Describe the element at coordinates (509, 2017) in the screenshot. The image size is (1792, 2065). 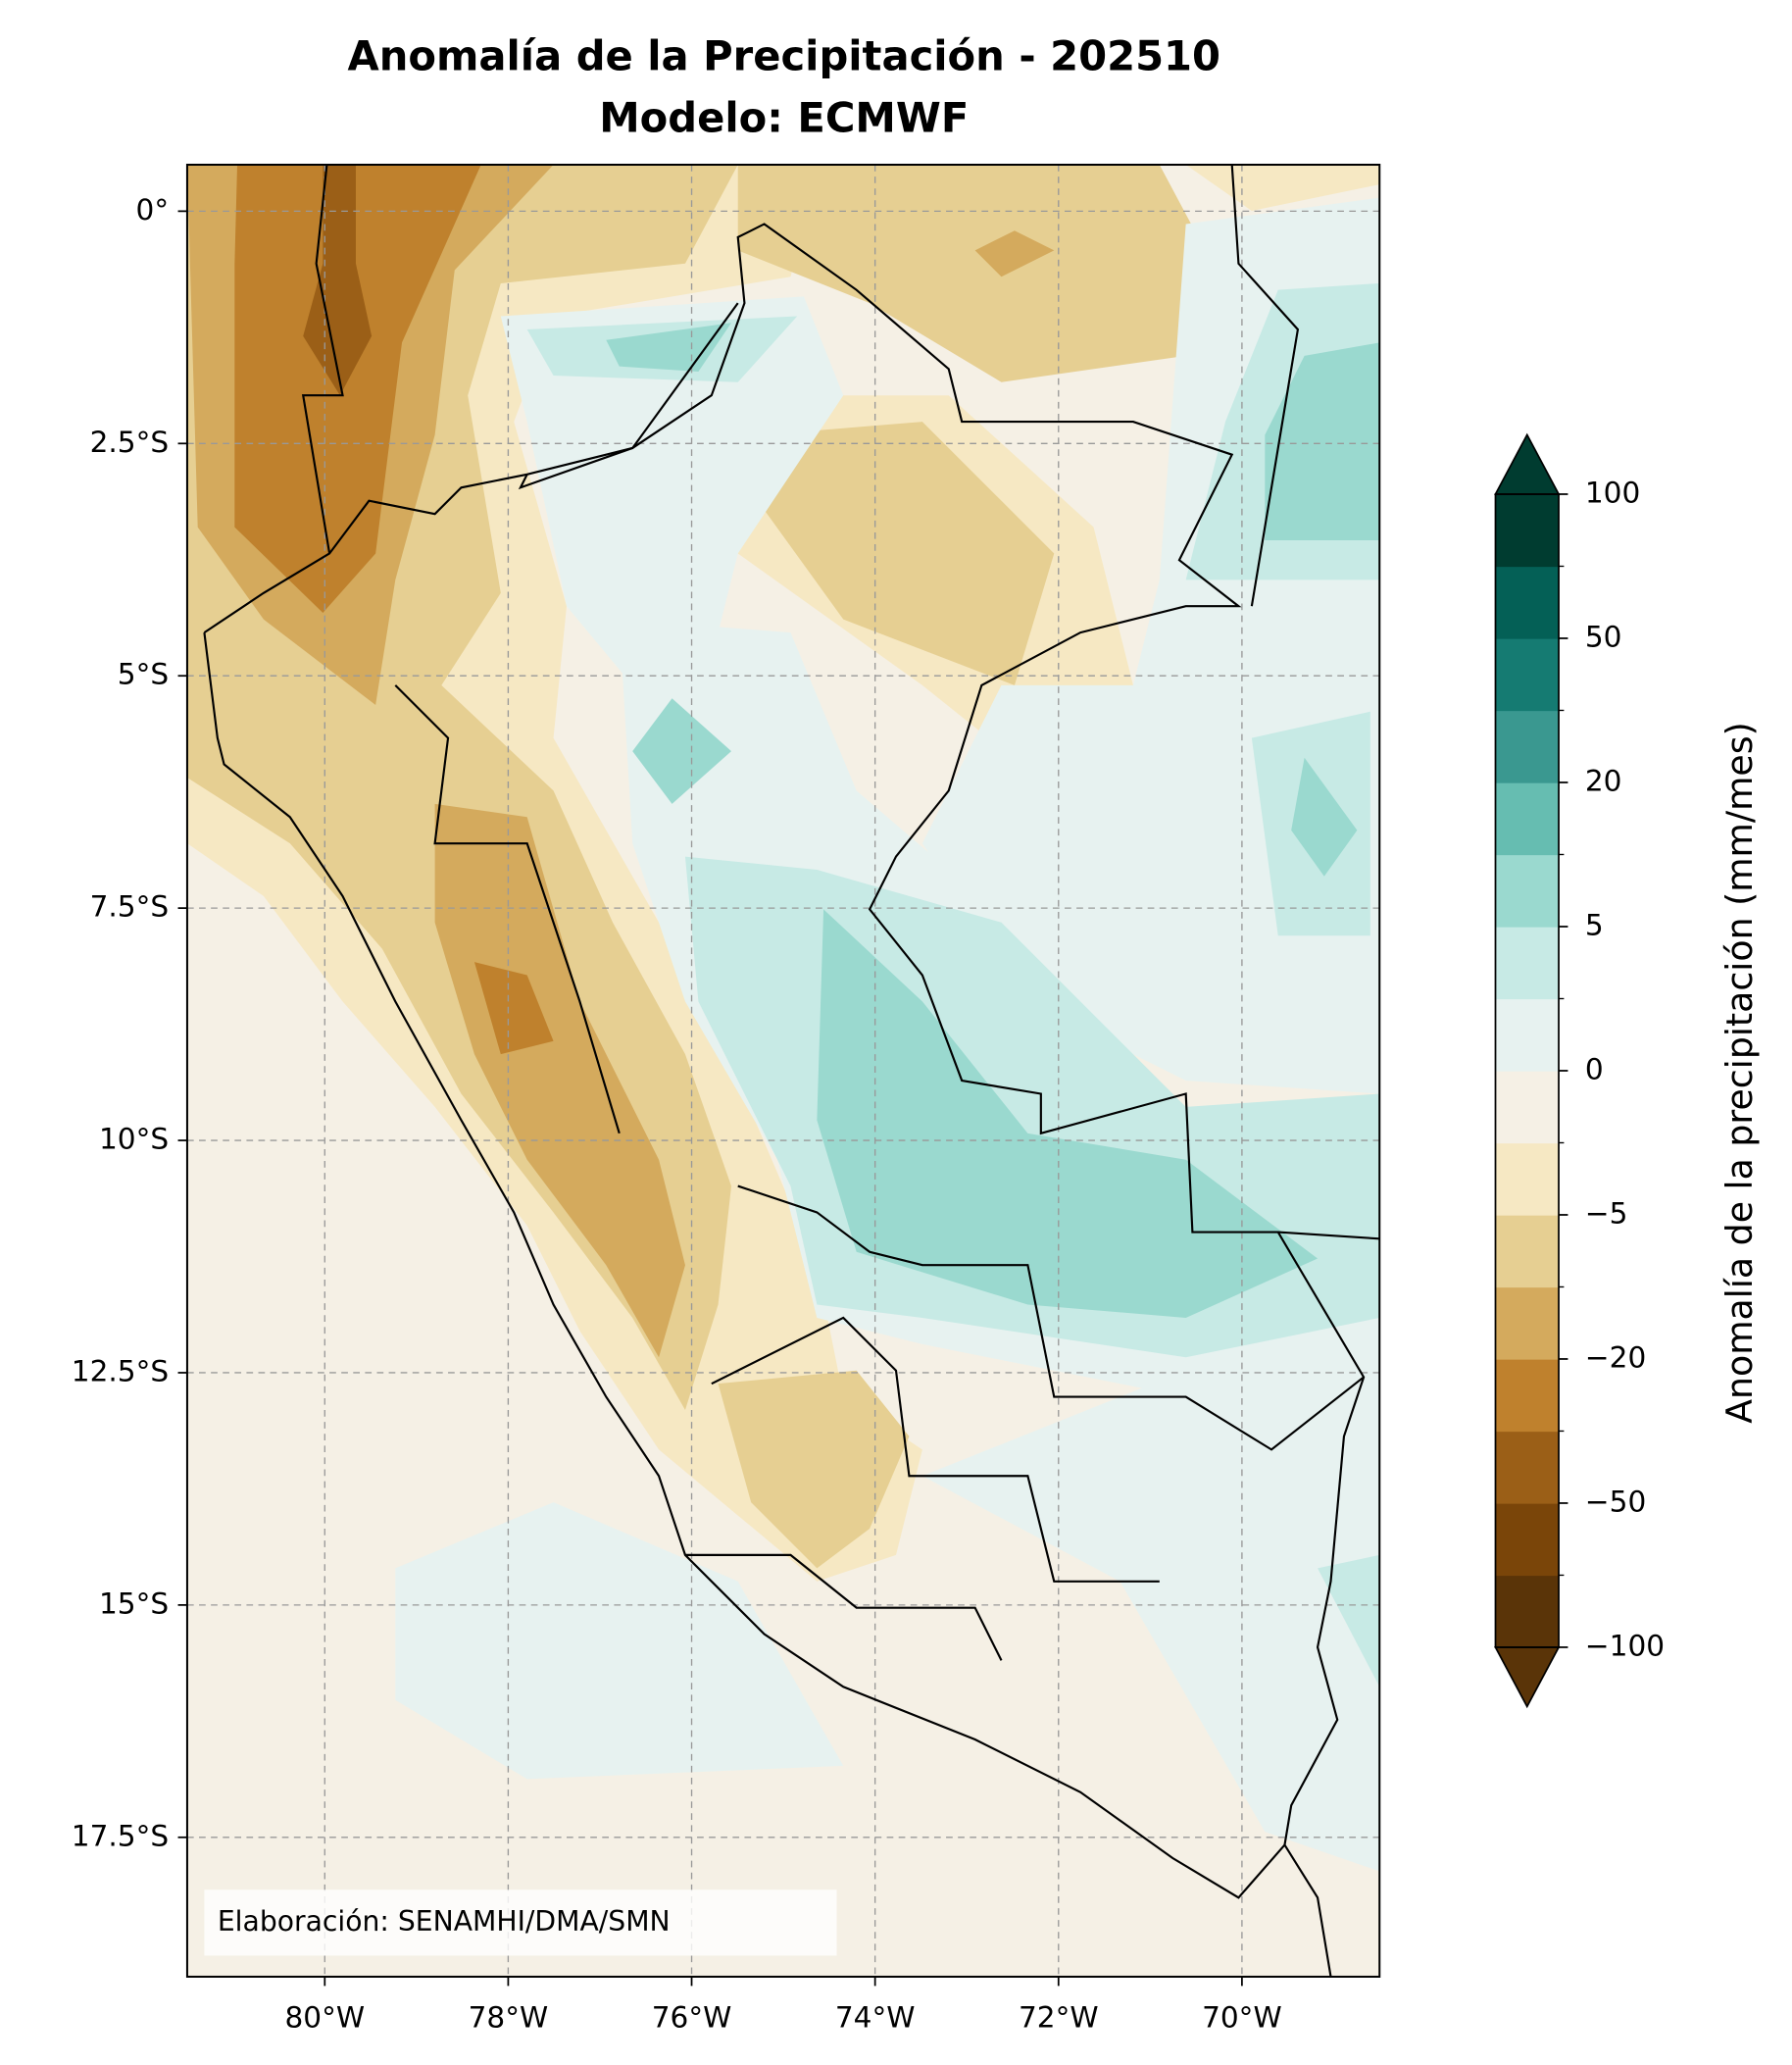
I see `x-tick-label: 78°W` at that location.